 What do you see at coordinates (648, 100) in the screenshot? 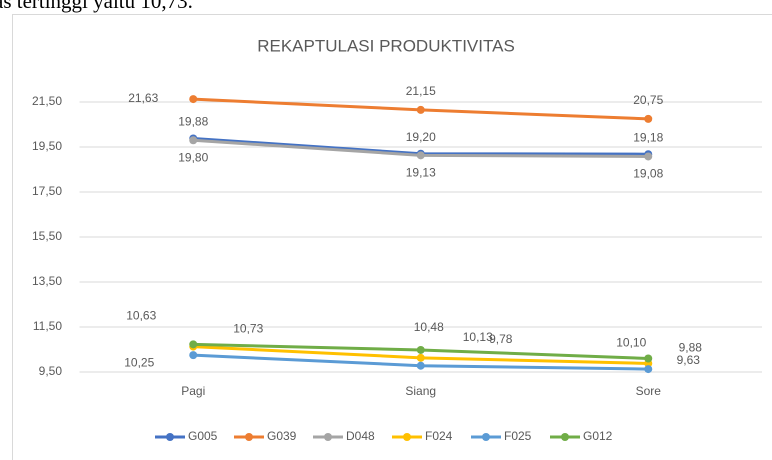
I see `data-label: 20,75` at bounding box center [648, 100].